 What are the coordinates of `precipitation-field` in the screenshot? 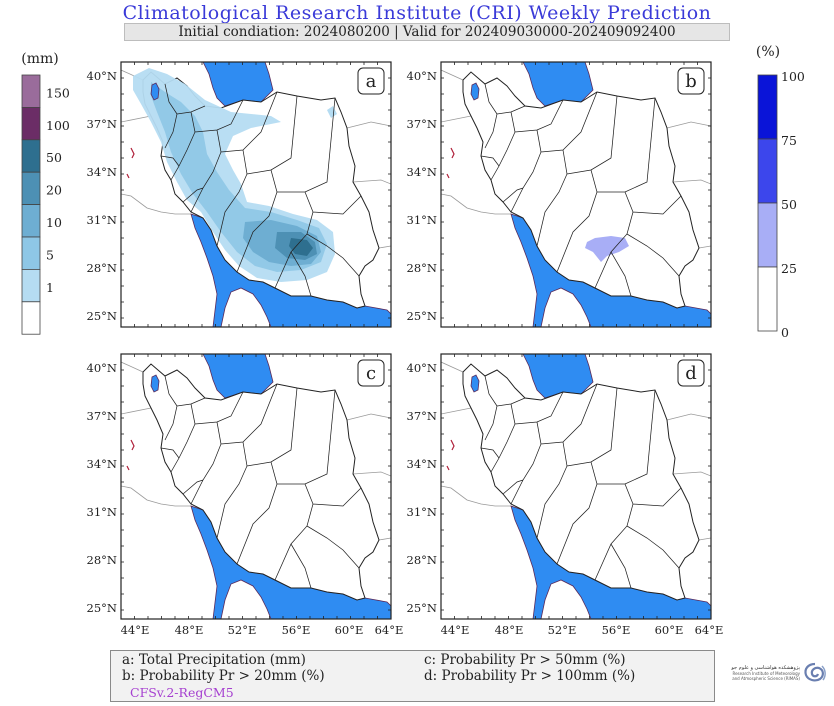 It's located at (235, 175).